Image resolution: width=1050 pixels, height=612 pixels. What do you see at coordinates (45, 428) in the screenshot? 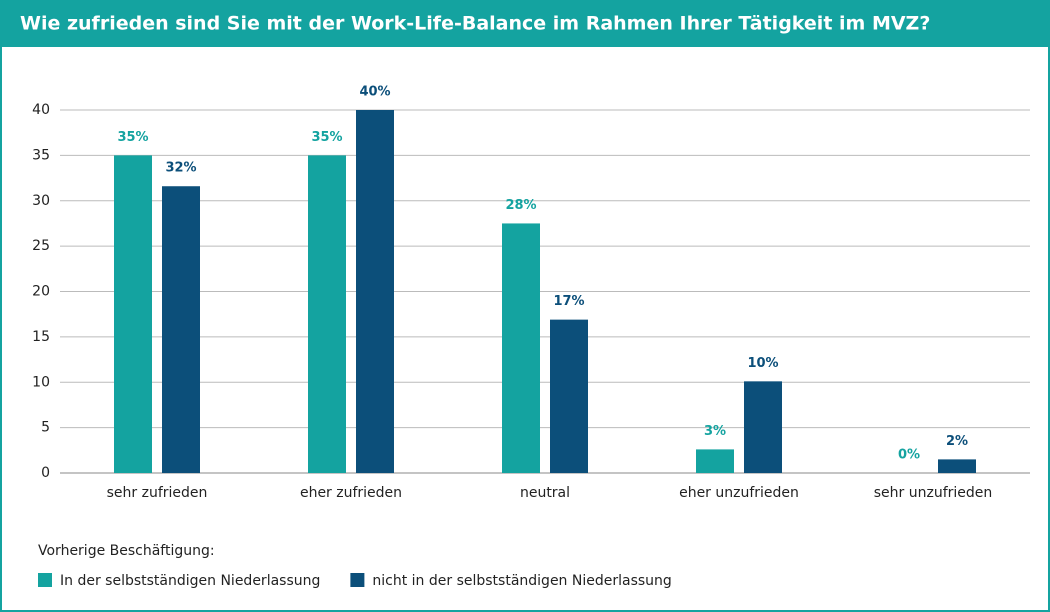
I see `y-tick-label: 5` at bounding box center [45, 428].